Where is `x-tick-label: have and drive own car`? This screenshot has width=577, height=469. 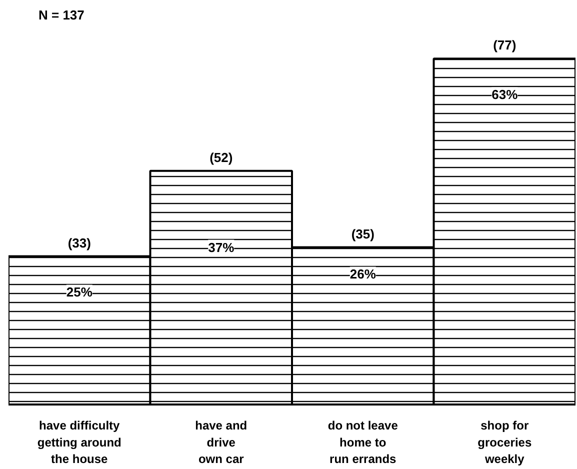
x-tick-label: have and drive own car is located at coordinates (221, 442).